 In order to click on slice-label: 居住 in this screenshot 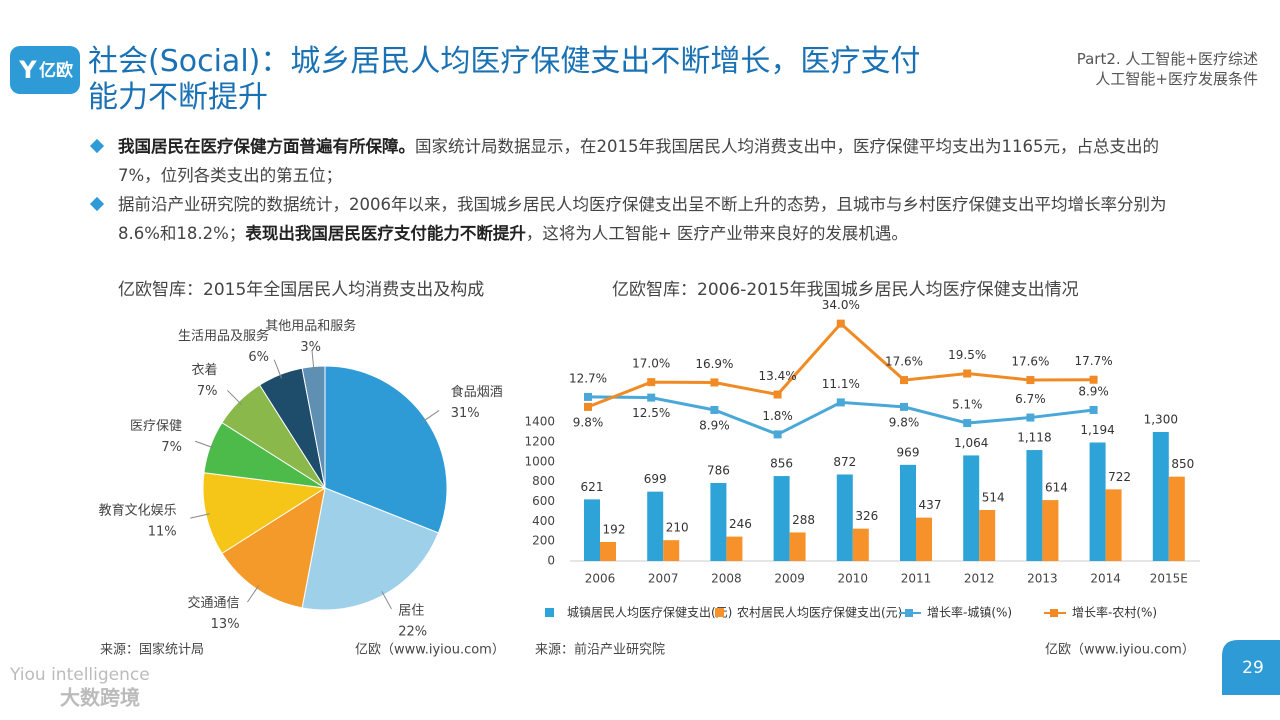, I will do `click(411, 611)`.